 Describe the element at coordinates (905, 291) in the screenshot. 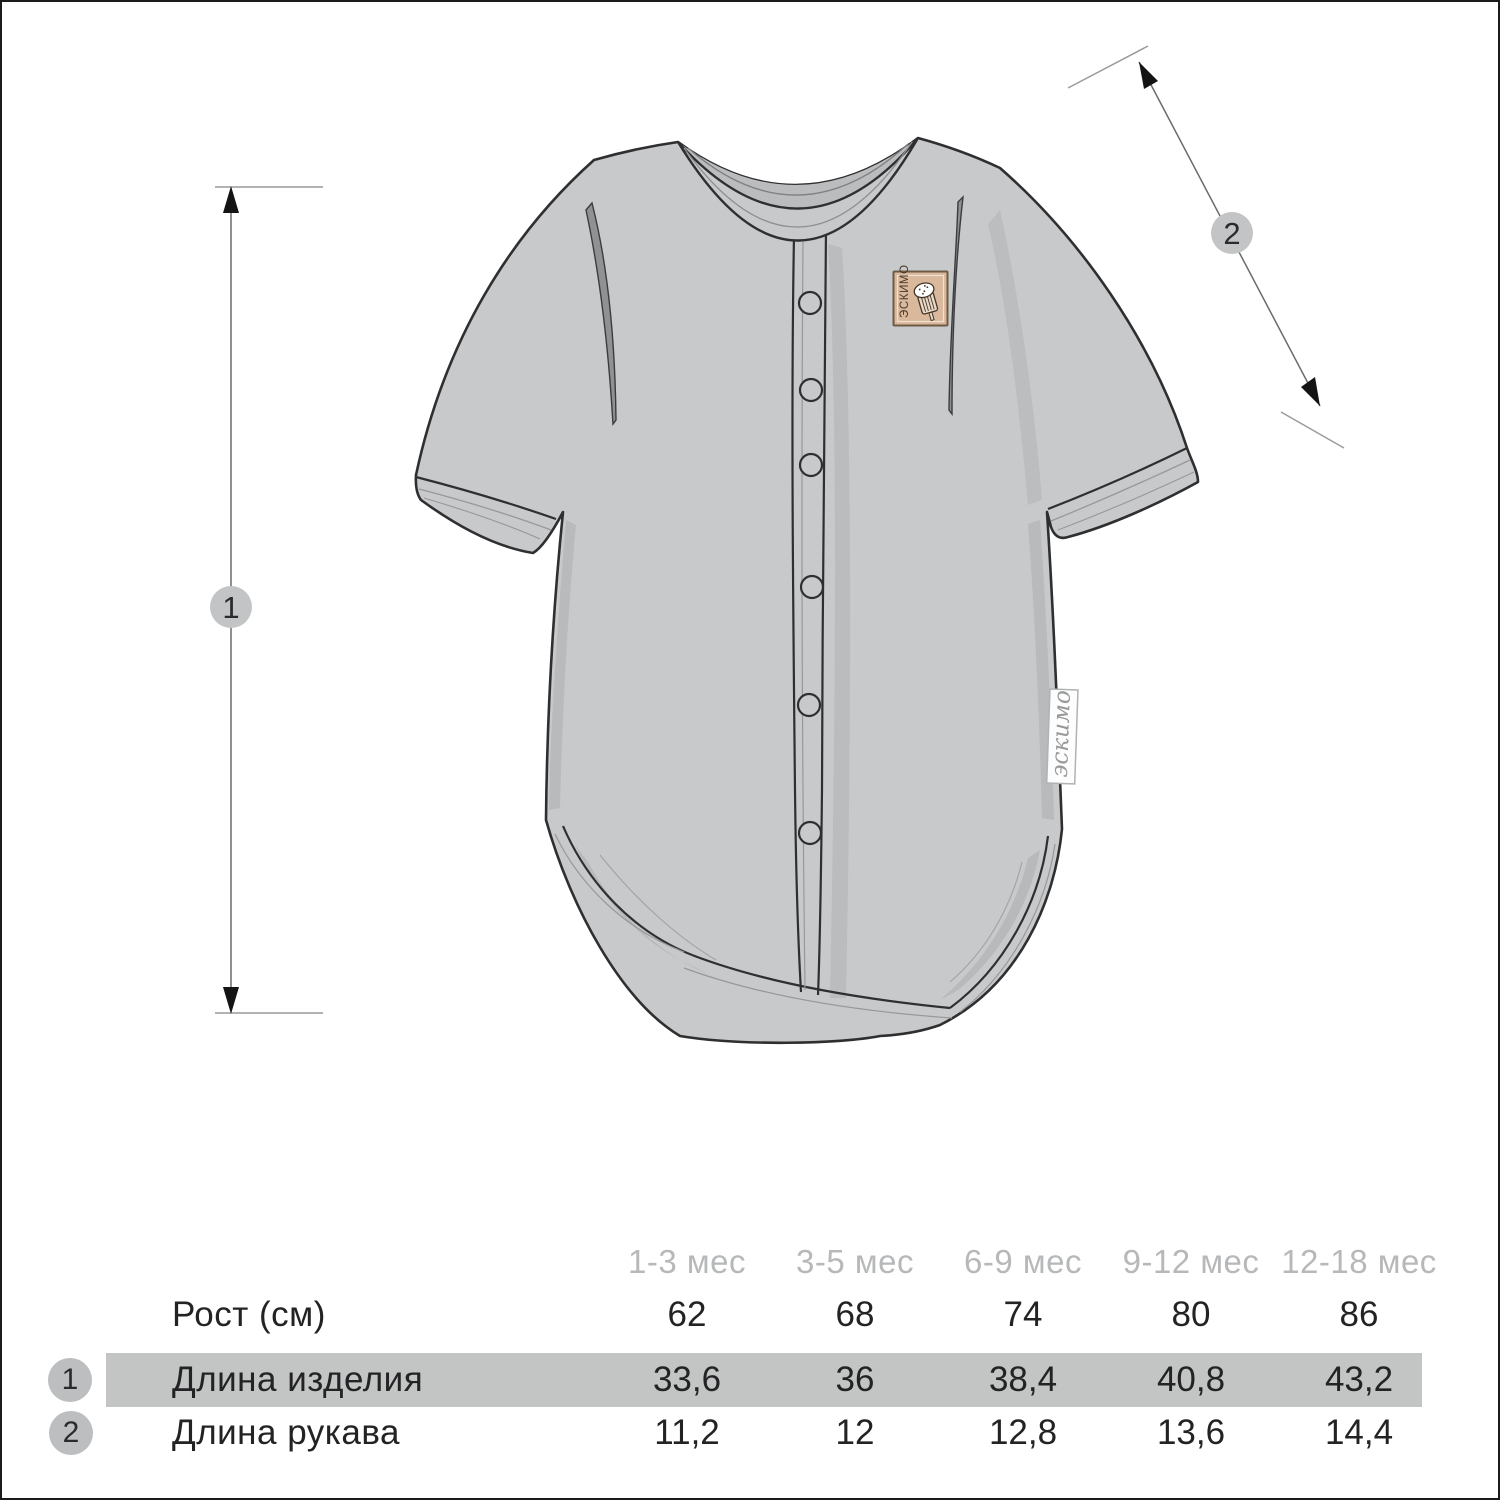

I see `chest-patch-text: ЭСКИМО` at that location.